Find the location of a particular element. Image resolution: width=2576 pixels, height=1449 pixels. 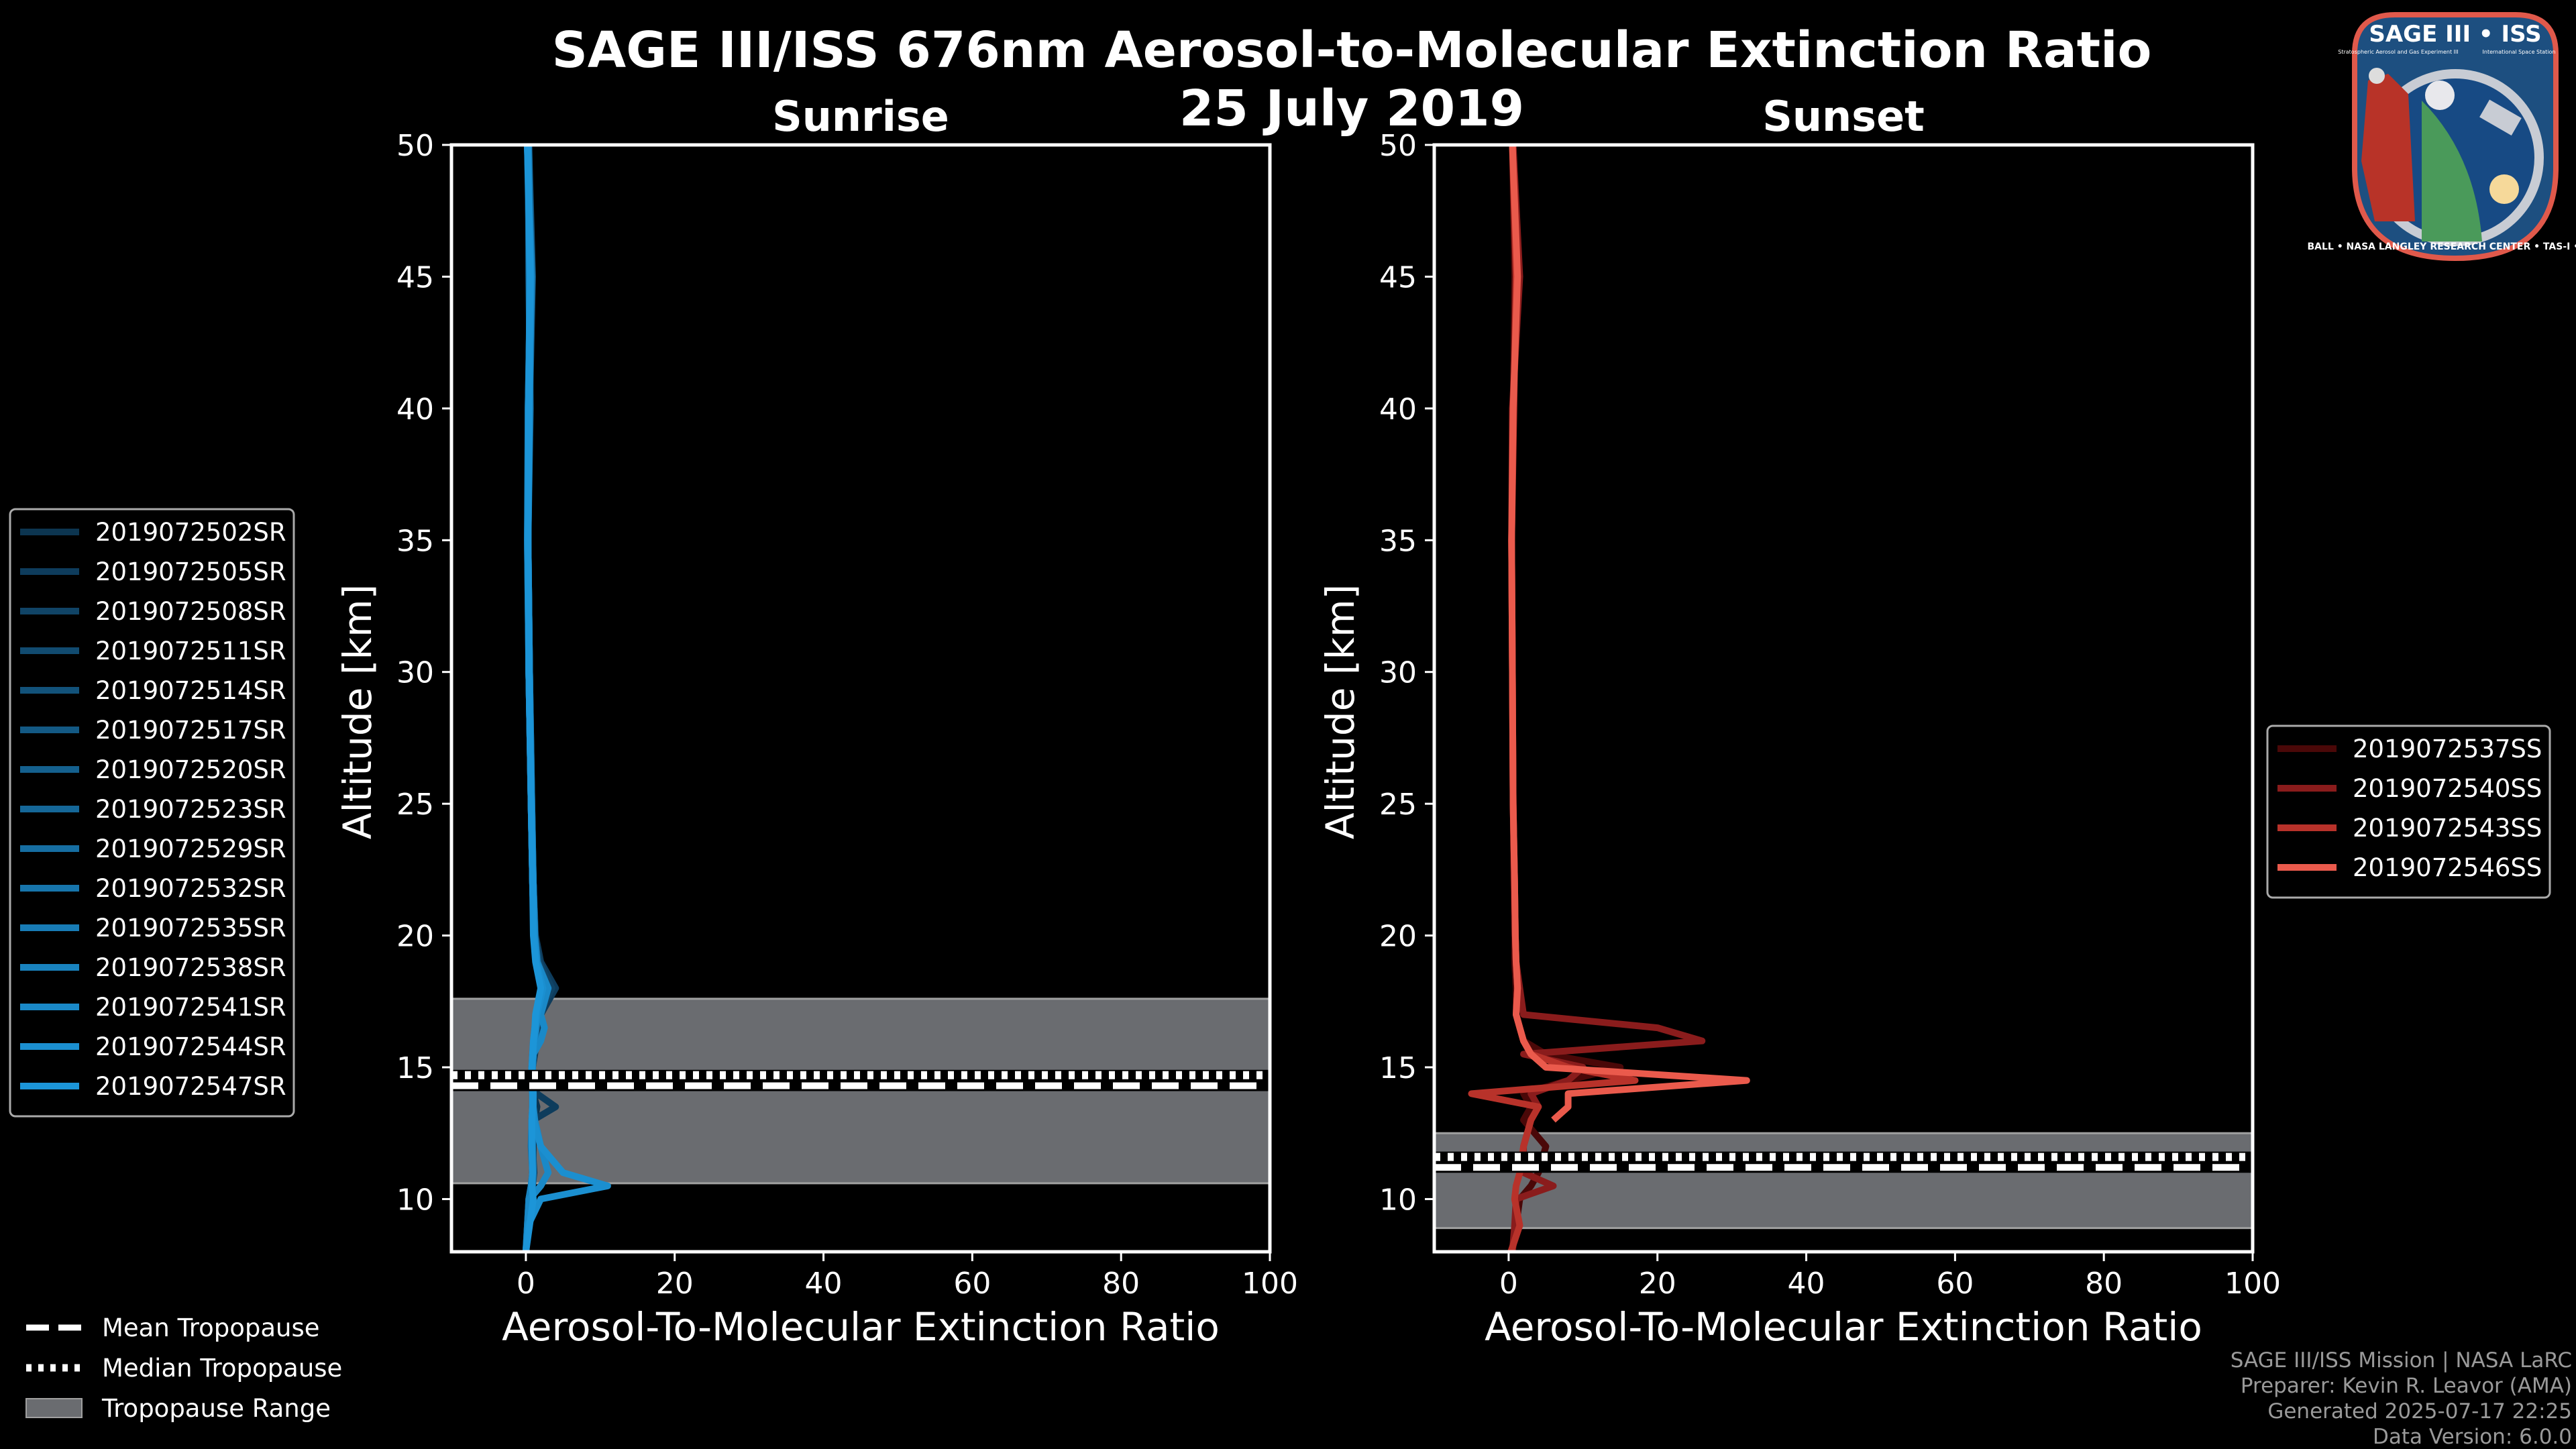

tropopause-legend-label: Tropopause Range is located at coordinates (216, 1408).